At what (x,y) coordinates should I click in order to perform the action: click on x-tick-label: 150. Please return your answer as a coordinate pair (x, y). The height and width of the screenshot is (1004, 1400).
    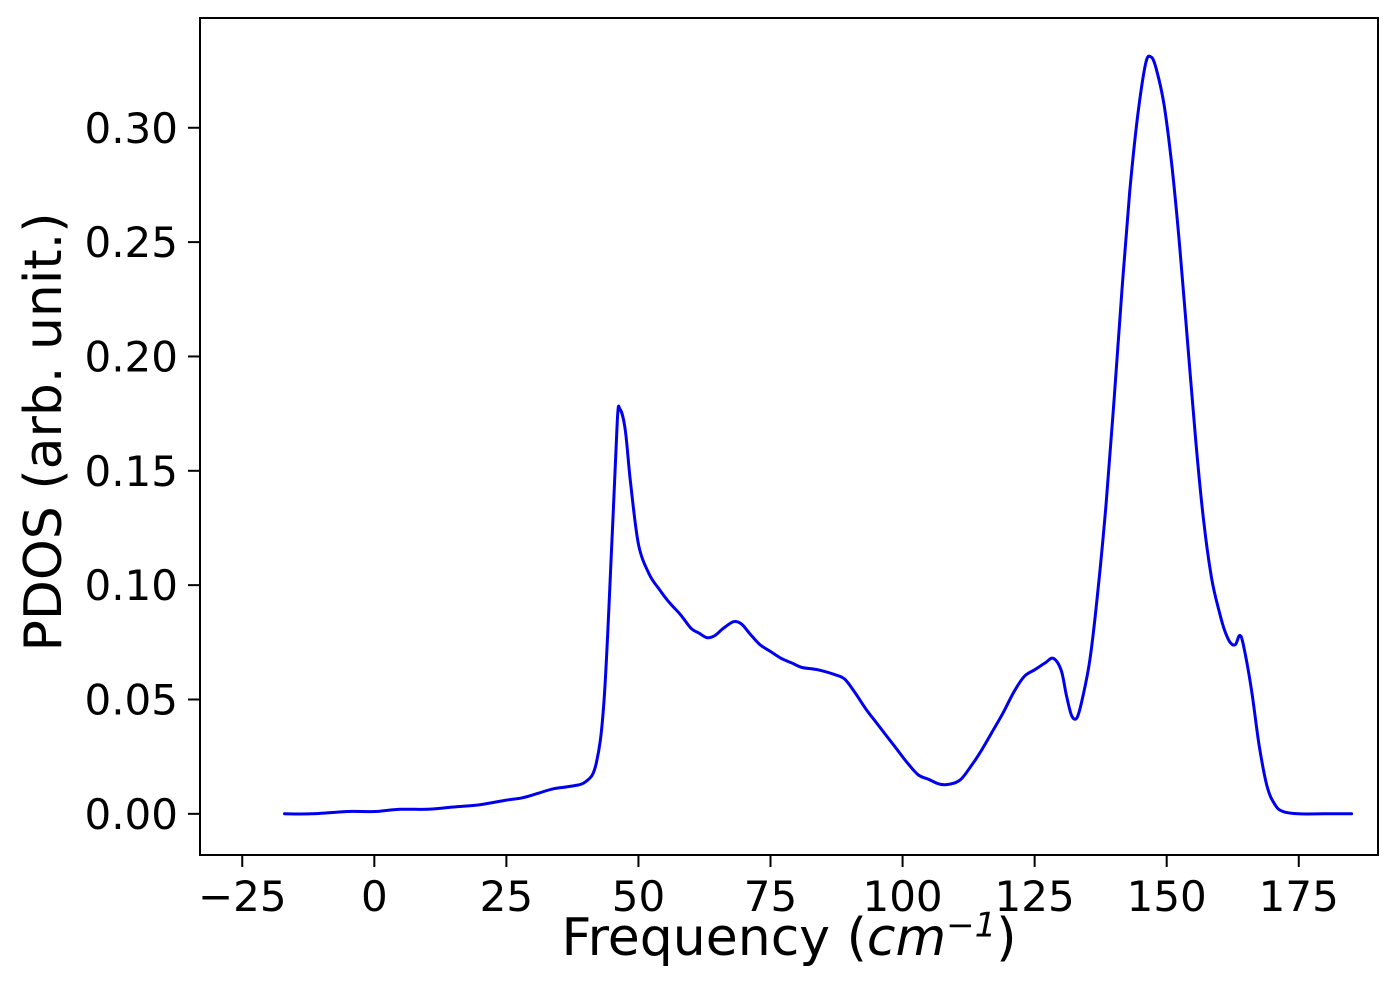
    Looking at the image, I should click on (1167, 896).